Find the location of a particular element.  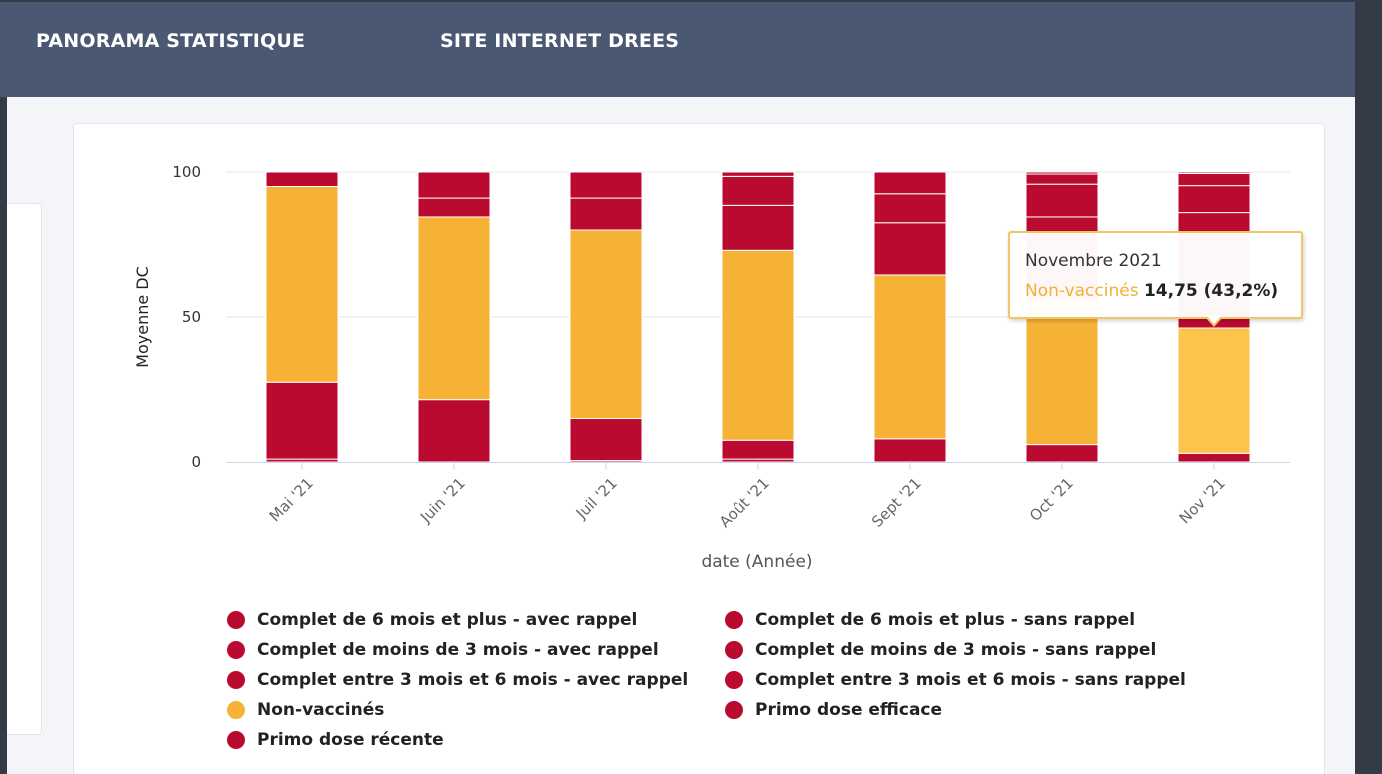

legend-item: Primo dose efficace is located at coordinates (833, 710).